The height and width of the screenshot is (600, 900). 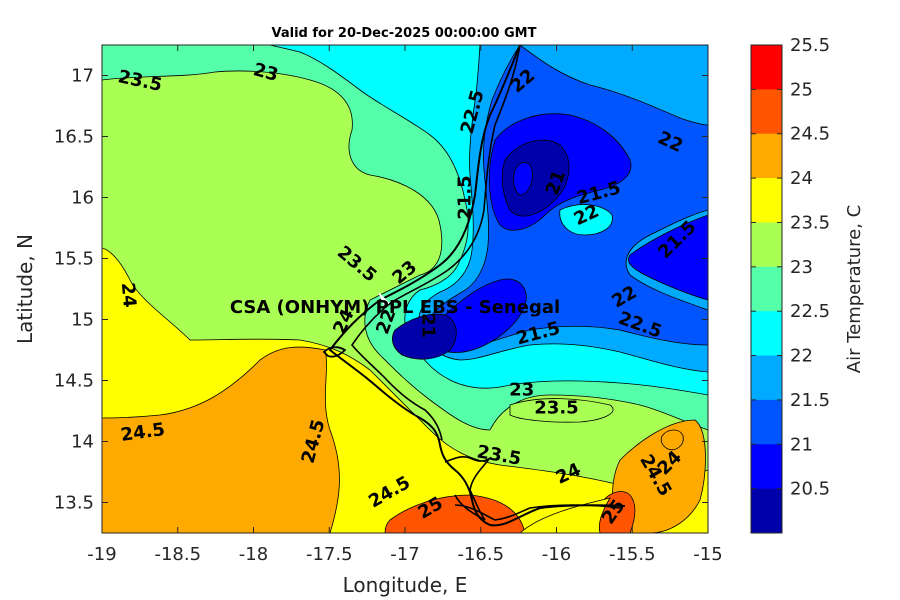 What do you see at coordinates (253, 554) in the screenshot?
I see `x-tick-label: -18` at bounding box center [253, 554].